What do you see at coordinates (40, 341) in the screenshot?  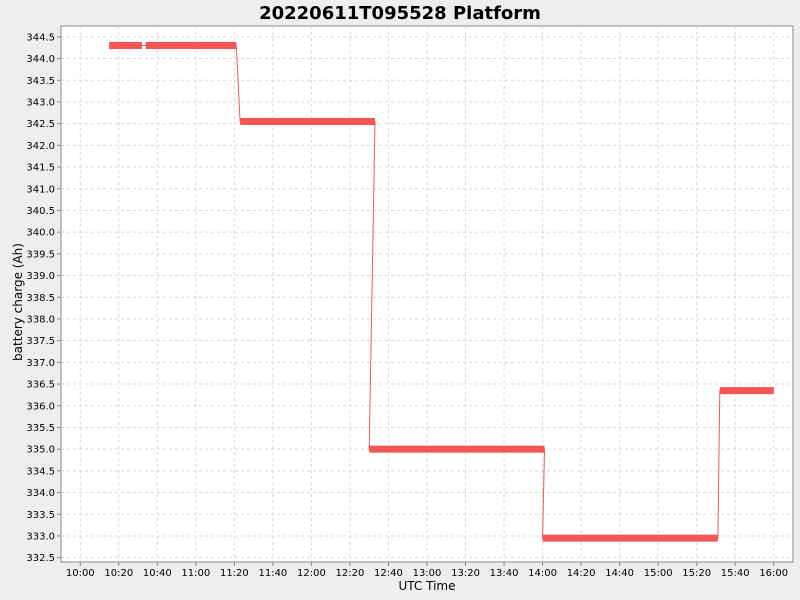 I see `y-tick-label: 337.5` at bounding box center [40, 341].